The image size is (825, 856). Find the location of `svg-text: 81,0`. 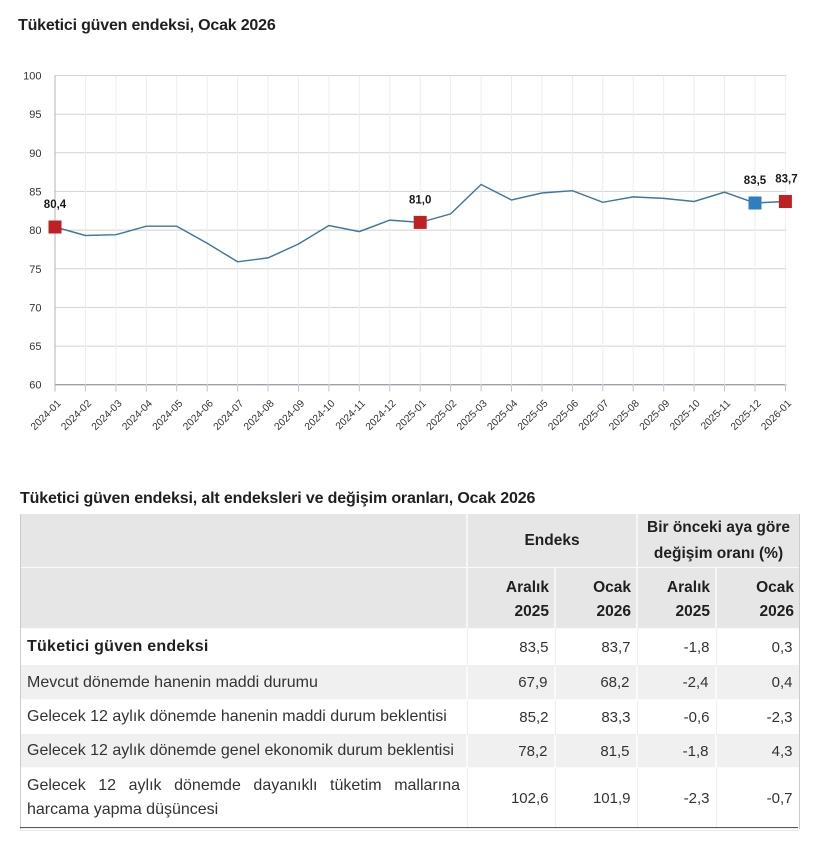

svg-text: 81,0 is located at coordinates (420, 200).